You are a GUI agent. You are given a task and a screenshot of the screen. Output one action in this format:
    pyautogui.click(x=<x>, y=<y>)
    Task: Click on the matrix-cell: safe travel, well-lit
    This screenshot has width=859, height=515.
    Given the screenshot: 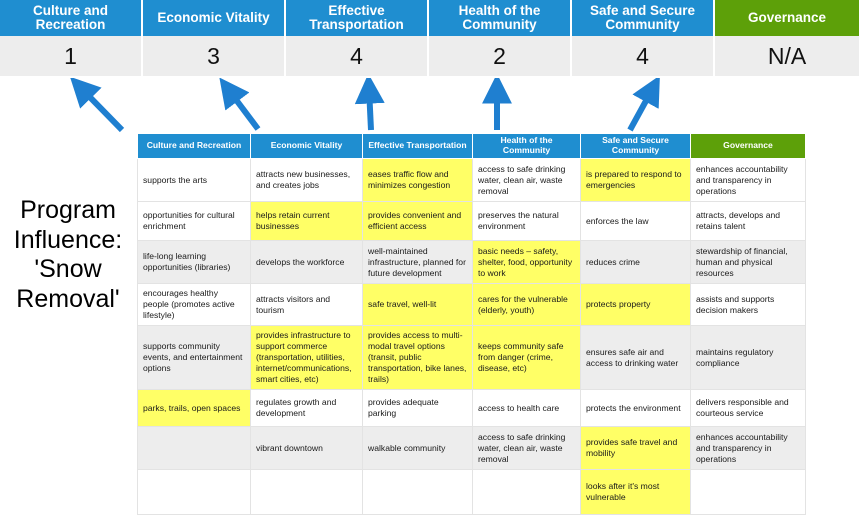 What is the action you would take?
    pyautogui.click(x=417, y=304)
    